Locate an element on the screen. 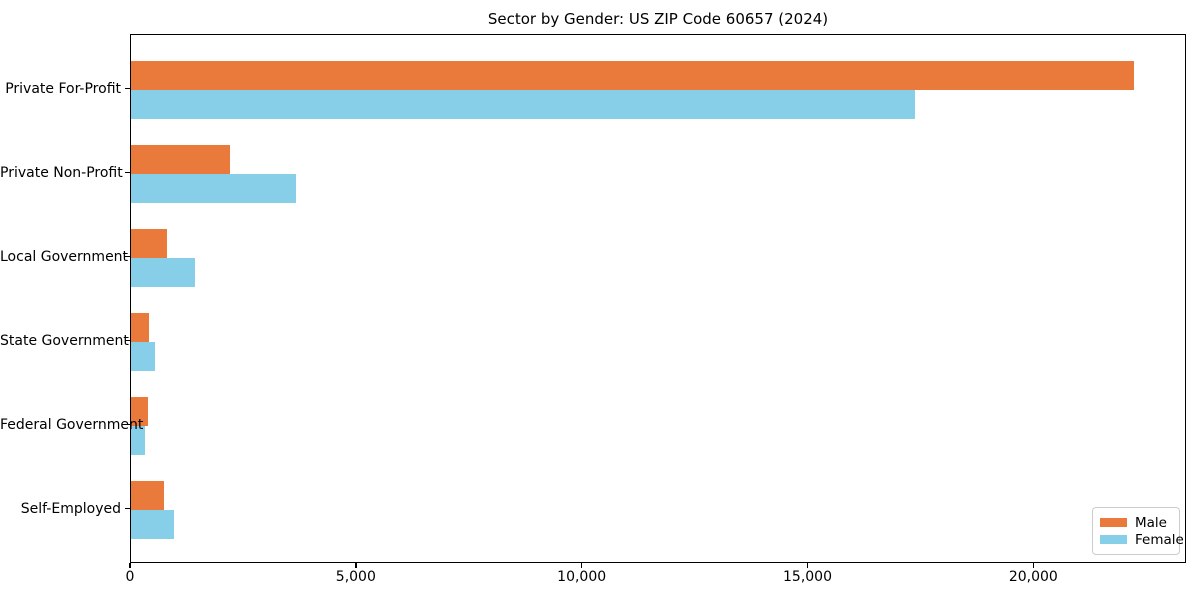 The width and height of the screenshot is (1200, 600). female-legend-swatch is located at coordinates (1113, 539).